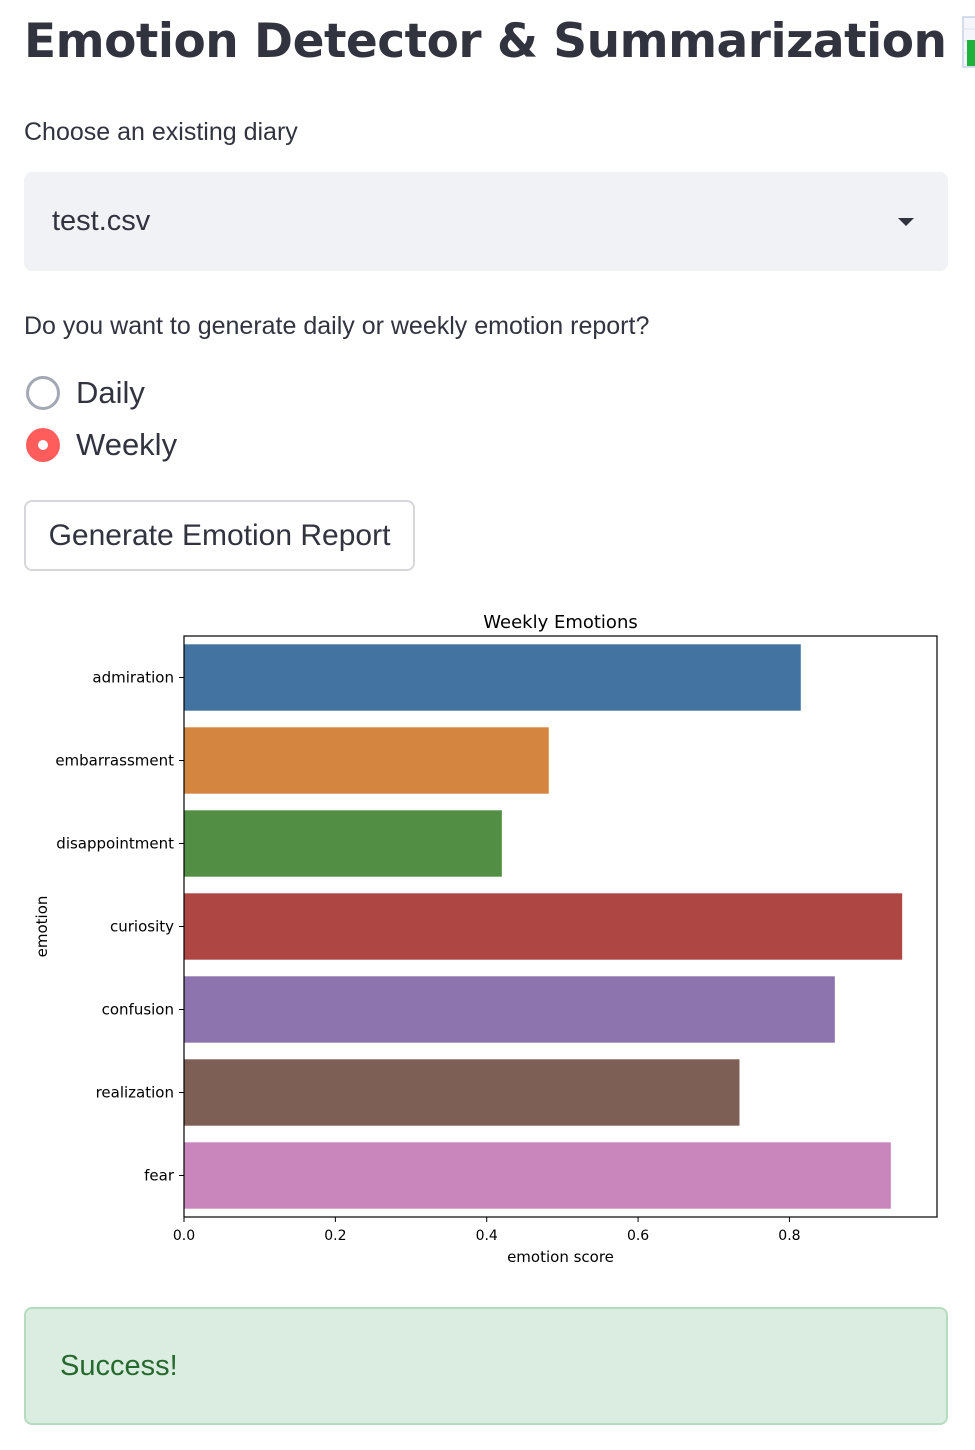  Describe the element at coordinates (43, 445) in the screenshot. I see `radio-checked-icon` at that location.